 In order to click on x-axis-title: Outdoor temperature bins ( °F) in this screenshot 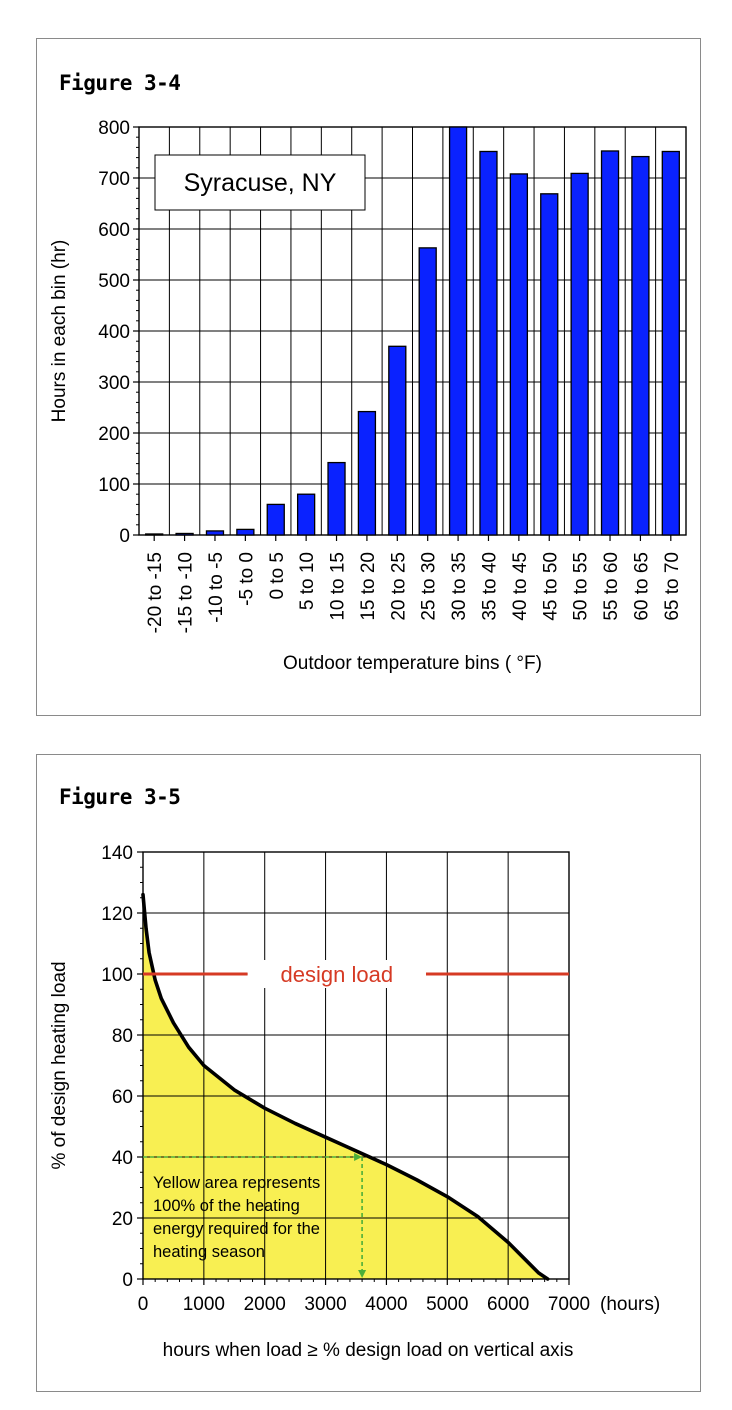, I will do `click(412, 663)`.